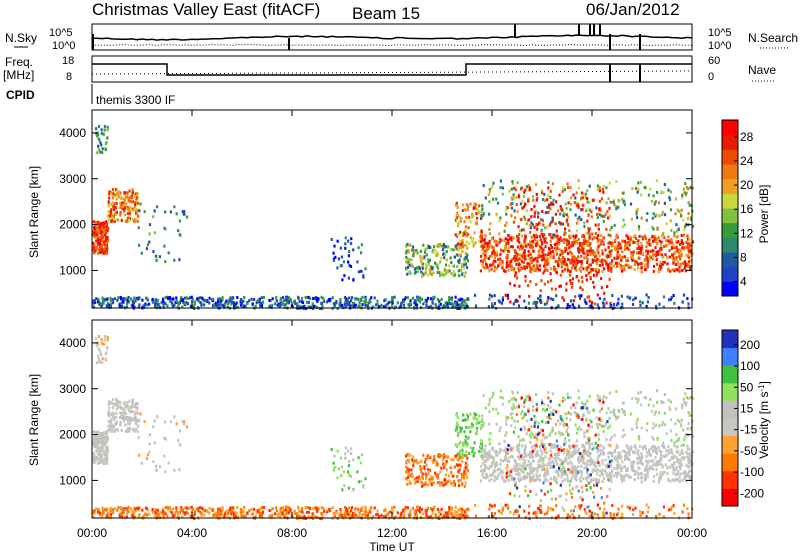 This screenshot has height=554, width=800. What do you see at coordinates (747, 185) in the screenshot?
I see `colorbar-tick-label: 20` at bounding box center [747, 185].